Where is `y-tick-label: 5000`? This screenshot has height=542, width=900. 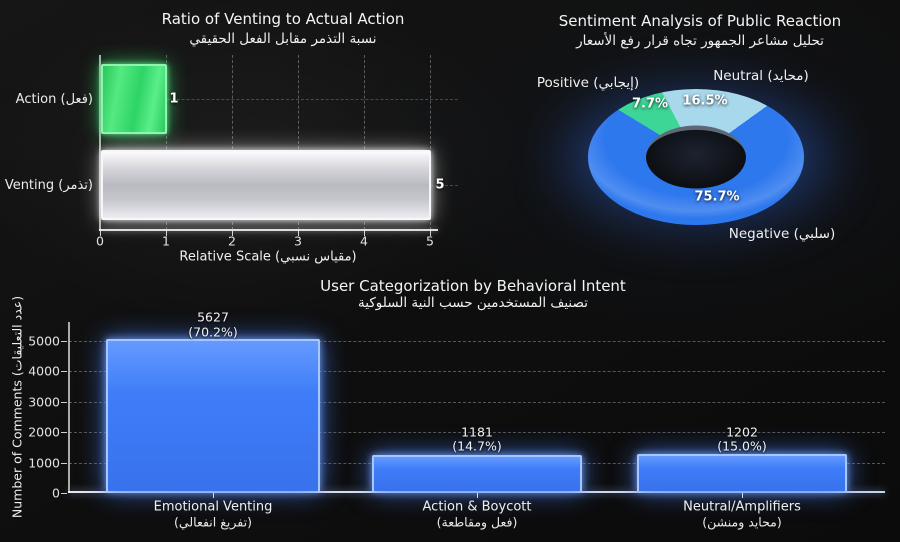
y-tick-label: 5000 is located at coordinates (44, 341).